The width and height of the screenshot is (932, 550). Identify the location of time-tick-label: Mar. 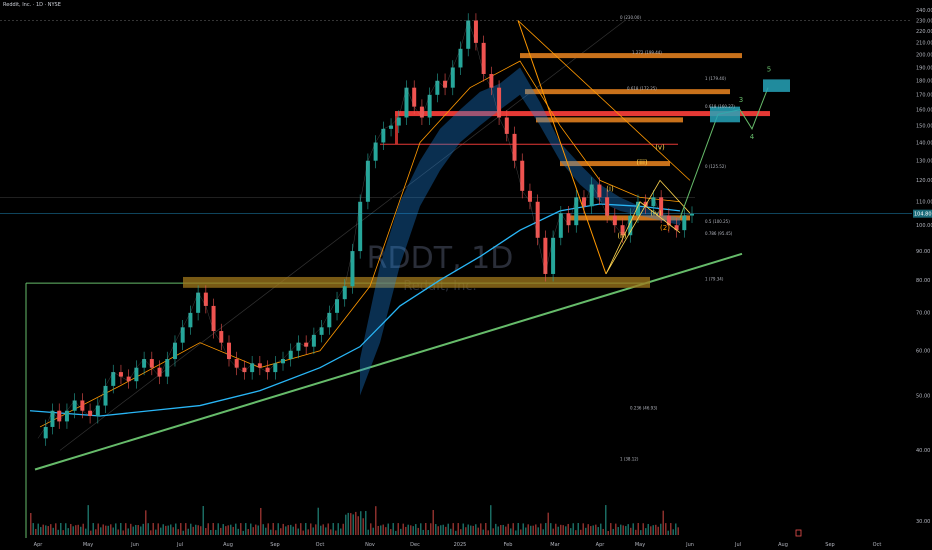
(555, 545).